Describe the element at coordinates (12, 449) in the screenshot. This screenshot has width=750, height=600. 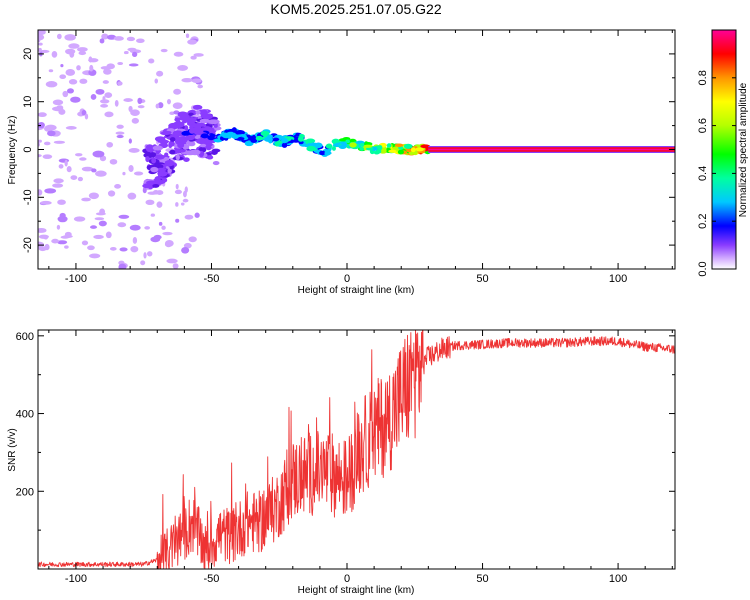
I see `snr-y-axis-label: SNR (v/v)` at that location.